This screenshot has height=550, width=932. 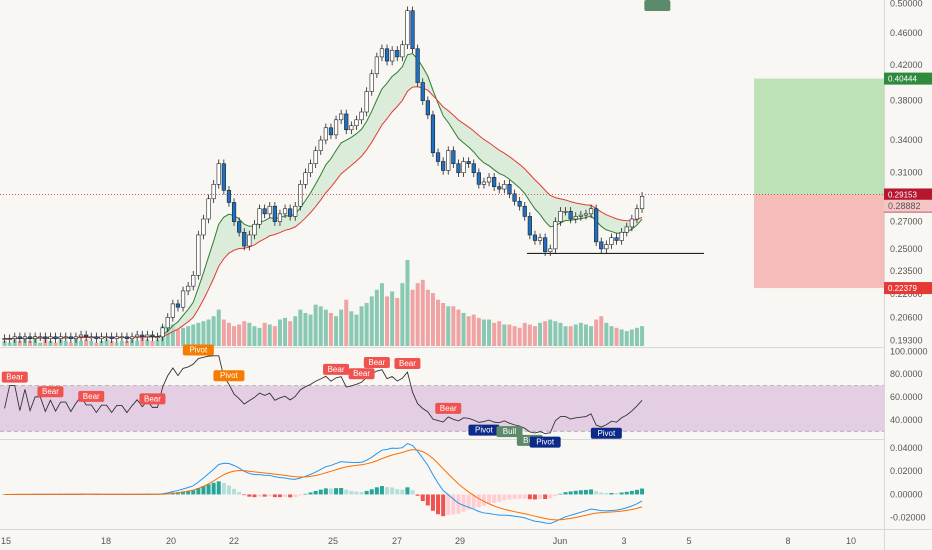 What do you see at coordinates (902, 79) in the screenshot?
I see `take-profit-label: 0.40444` at bounding box center [902, 79].